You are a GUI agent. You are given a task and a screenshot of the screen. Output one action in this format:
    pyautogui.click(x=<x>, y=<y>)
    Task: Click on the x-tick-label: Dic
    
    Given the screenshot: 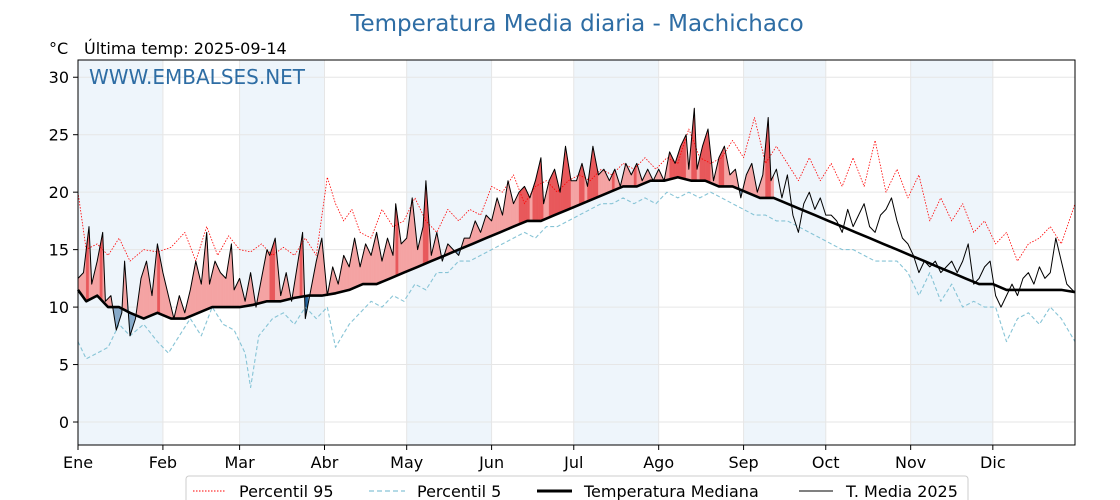 What is the action you would take?
    pyautogui.click(x=993, y=462)
    